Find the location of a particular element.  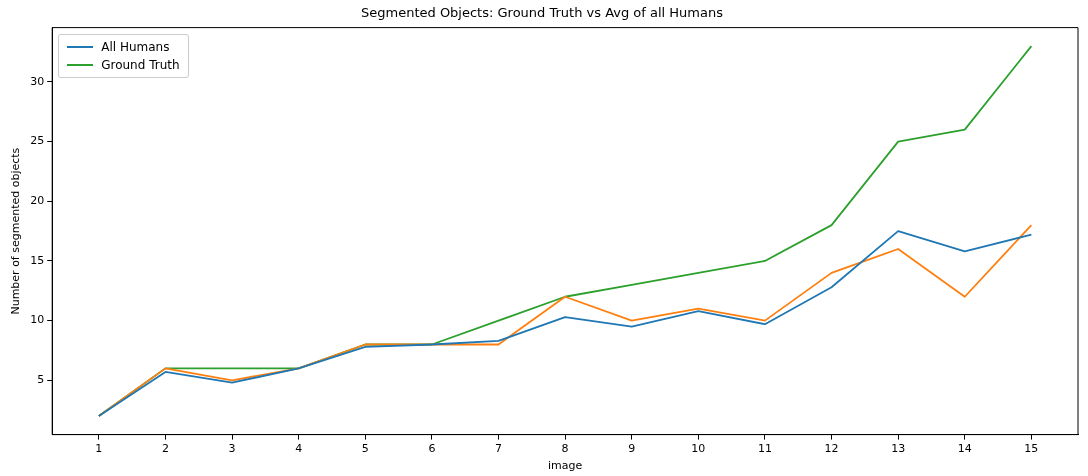

x-tick-label: 10 is located at coordinates (698, 449).